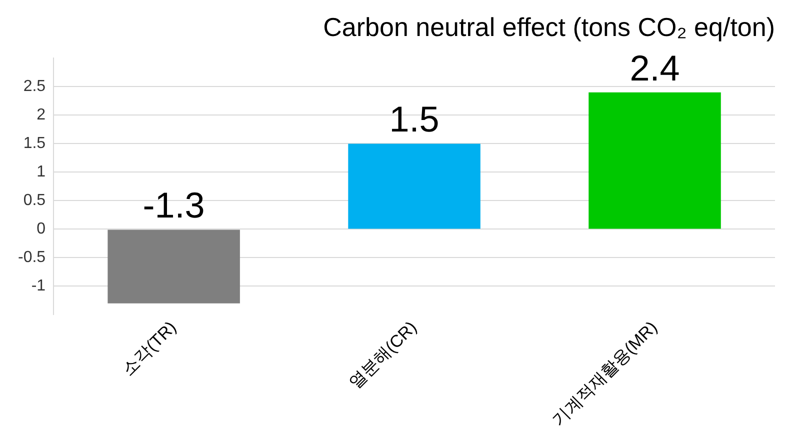 This screenshot has width=795, height=439. Describe the element at coordinates (549, 27) in the screenshot. I see `chart-title: Carbon neutral effect (tons CO₂ eq/ton)` at that location.